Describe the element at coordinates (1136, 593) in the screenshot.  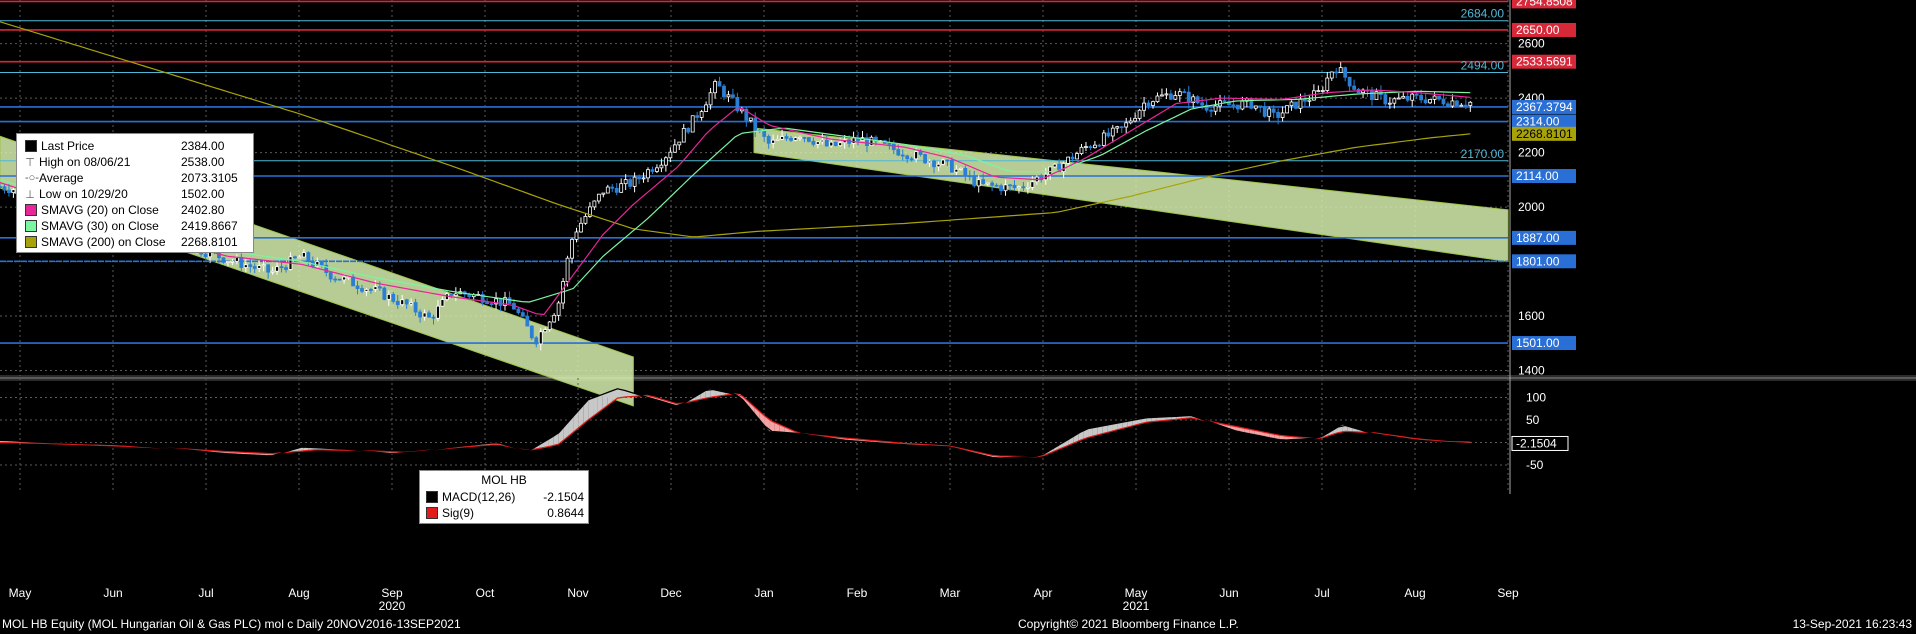
I see `x-tick-label: May` at that location.